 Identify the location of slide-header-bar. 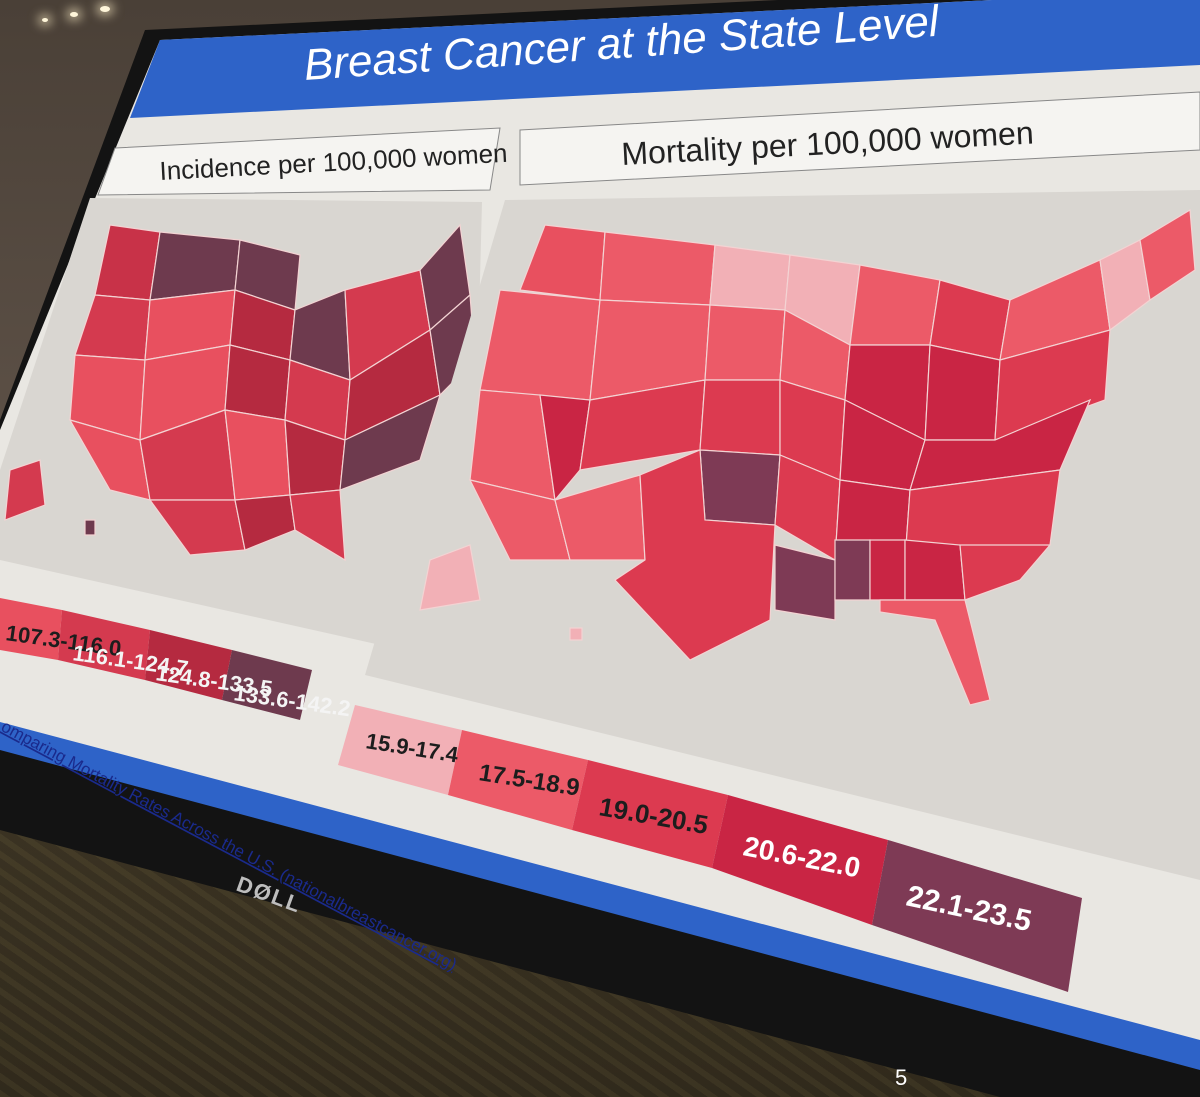
(665, 59).